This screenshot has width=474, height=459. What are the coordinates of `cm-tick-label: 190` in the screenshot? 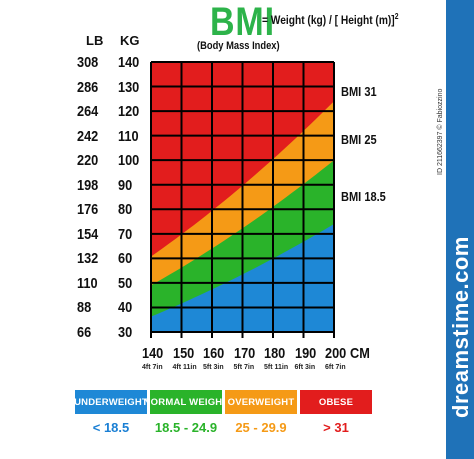 It's located at (305, 353).